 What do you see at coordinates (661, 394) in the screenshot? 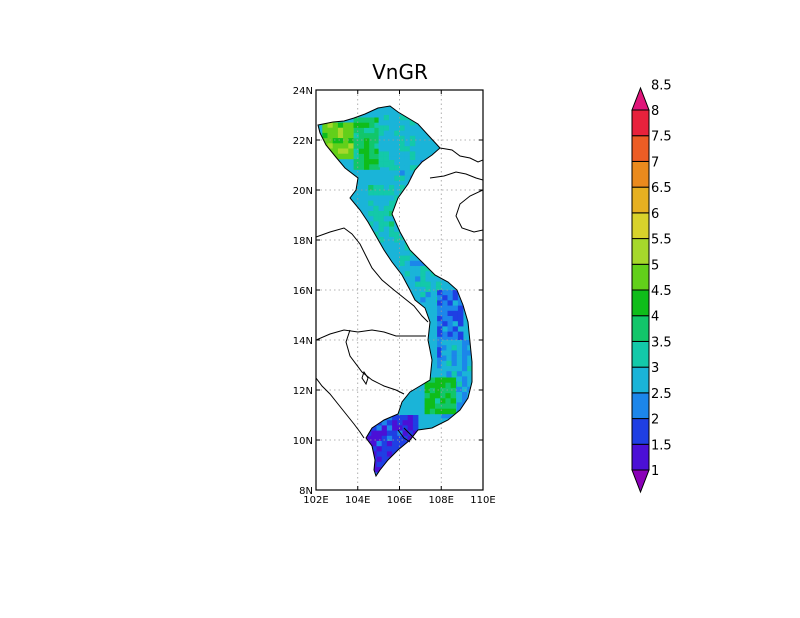
I see `colorbar-label: 2.5` at bounding box center [661, 394].